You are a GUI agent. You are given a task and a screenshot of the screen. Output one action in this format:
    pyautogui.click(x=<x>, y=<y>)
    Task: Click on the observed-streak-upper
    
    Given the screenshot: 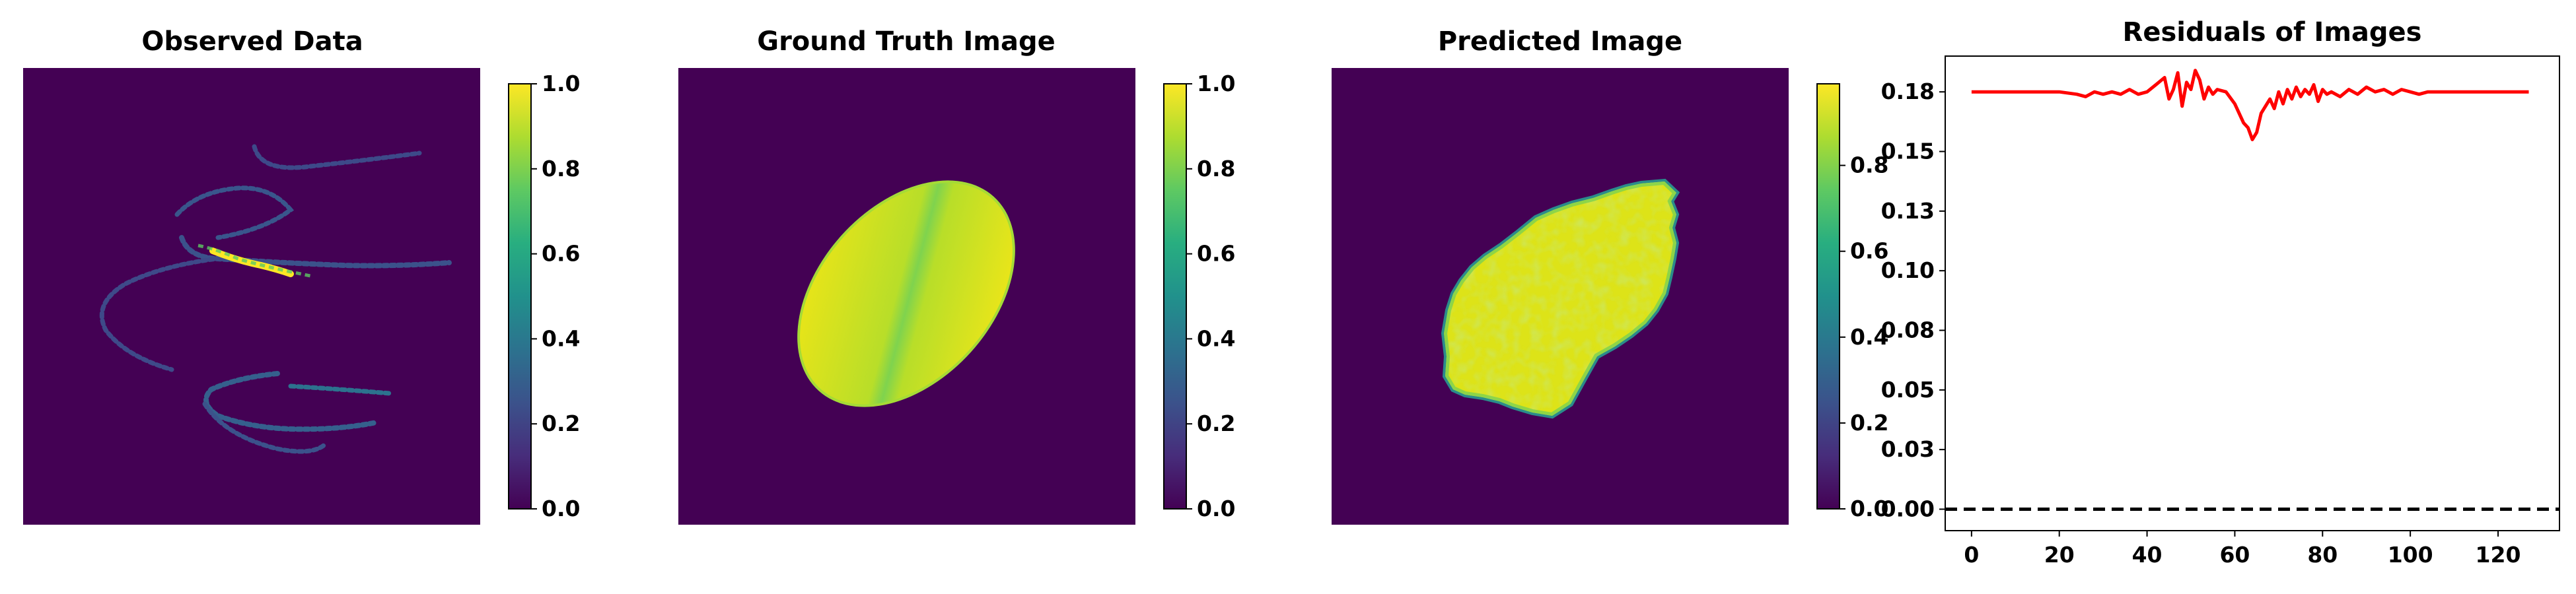 What is the action you would take?
    pyautogui.click(x=235, y=212)
    